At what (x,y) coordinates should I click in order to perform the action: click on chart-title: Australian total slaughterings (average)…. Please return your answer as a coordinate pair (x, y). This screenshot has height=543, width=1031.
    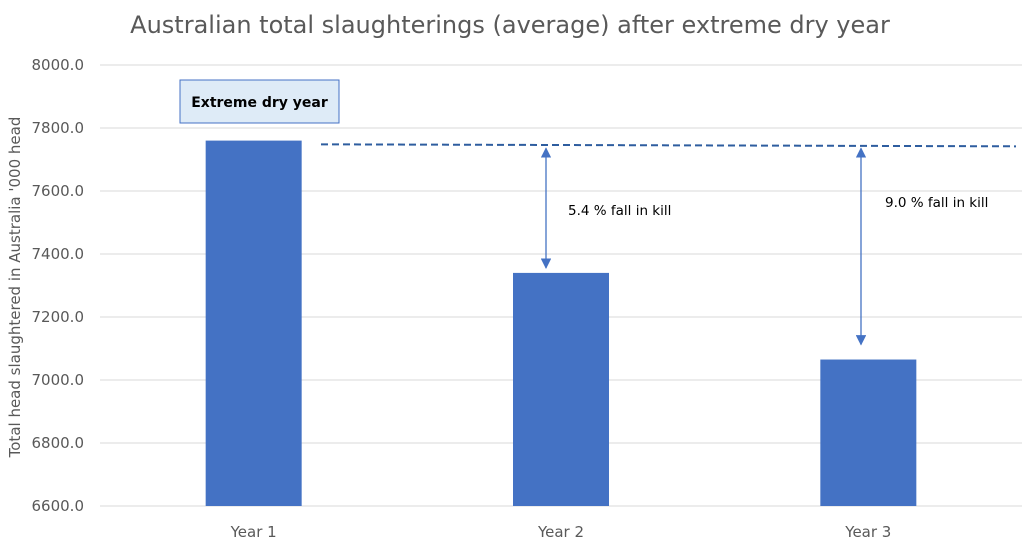
    Looking at the image, I should click on (510, 25).